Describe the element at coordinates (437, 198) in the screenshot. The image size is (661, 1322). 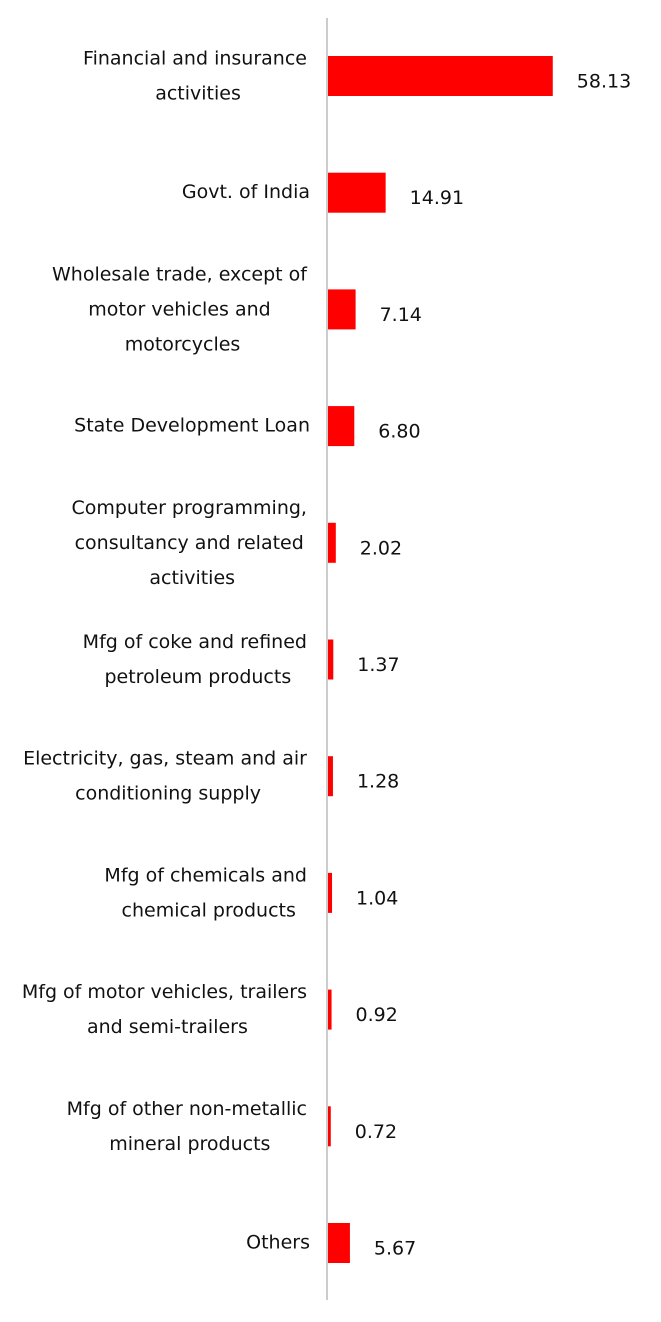
I see `value-label: 14.91` at that location.